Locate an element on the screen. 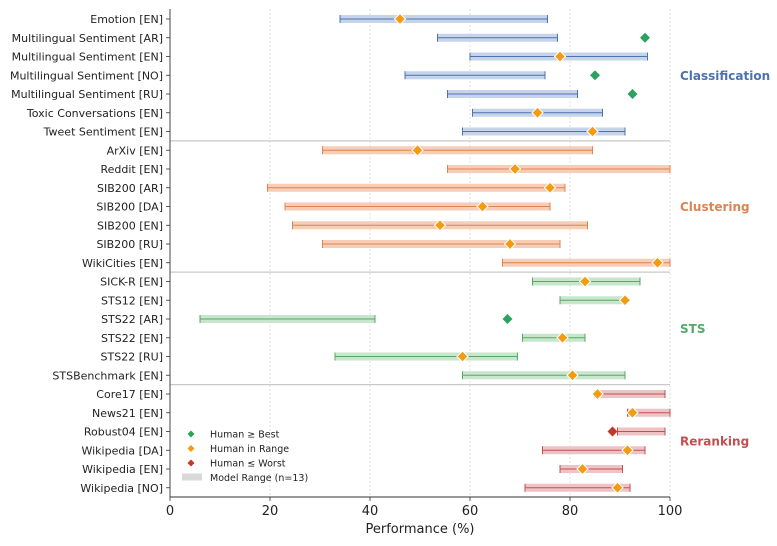 The image size is (777, 546). y-tick-emotion-en: Emotion [EN] is located at coordinates (126, 19).